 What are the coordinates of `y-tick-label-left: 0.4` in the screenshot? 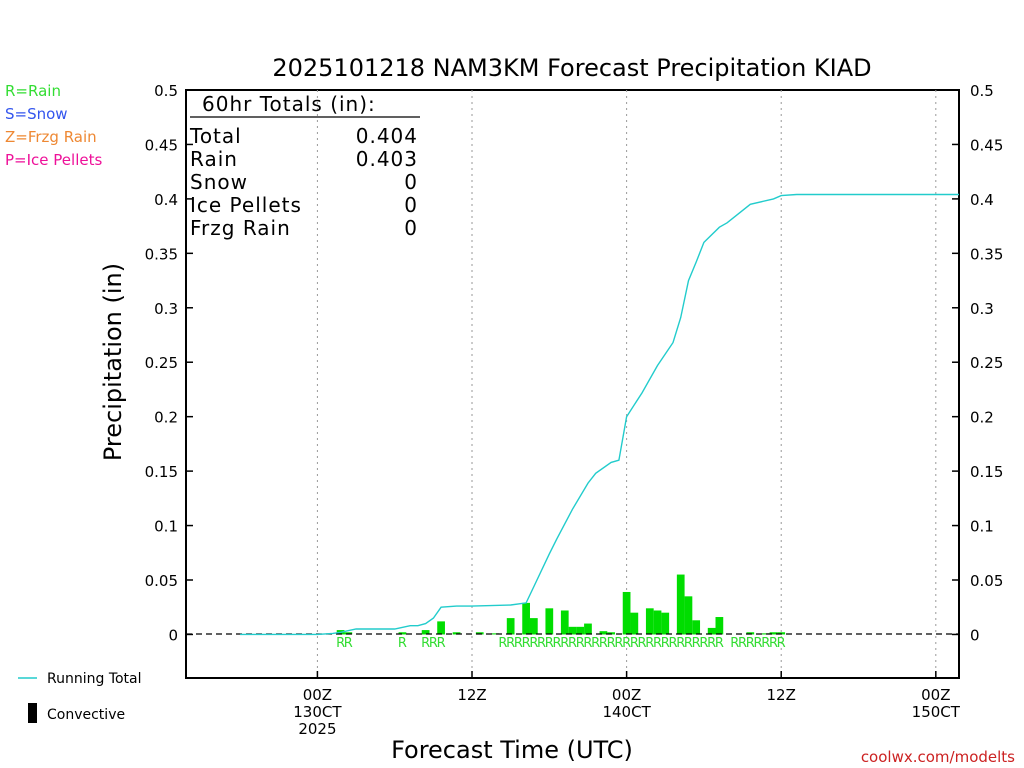 It's located at (166, 200).